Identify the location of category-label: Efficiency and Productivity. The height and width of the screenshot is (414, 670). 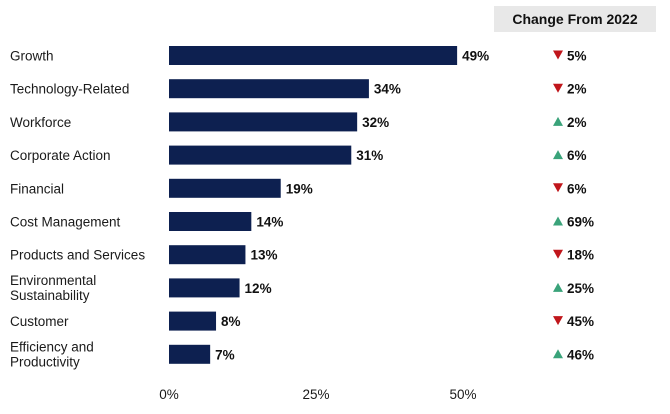
(52, 354).